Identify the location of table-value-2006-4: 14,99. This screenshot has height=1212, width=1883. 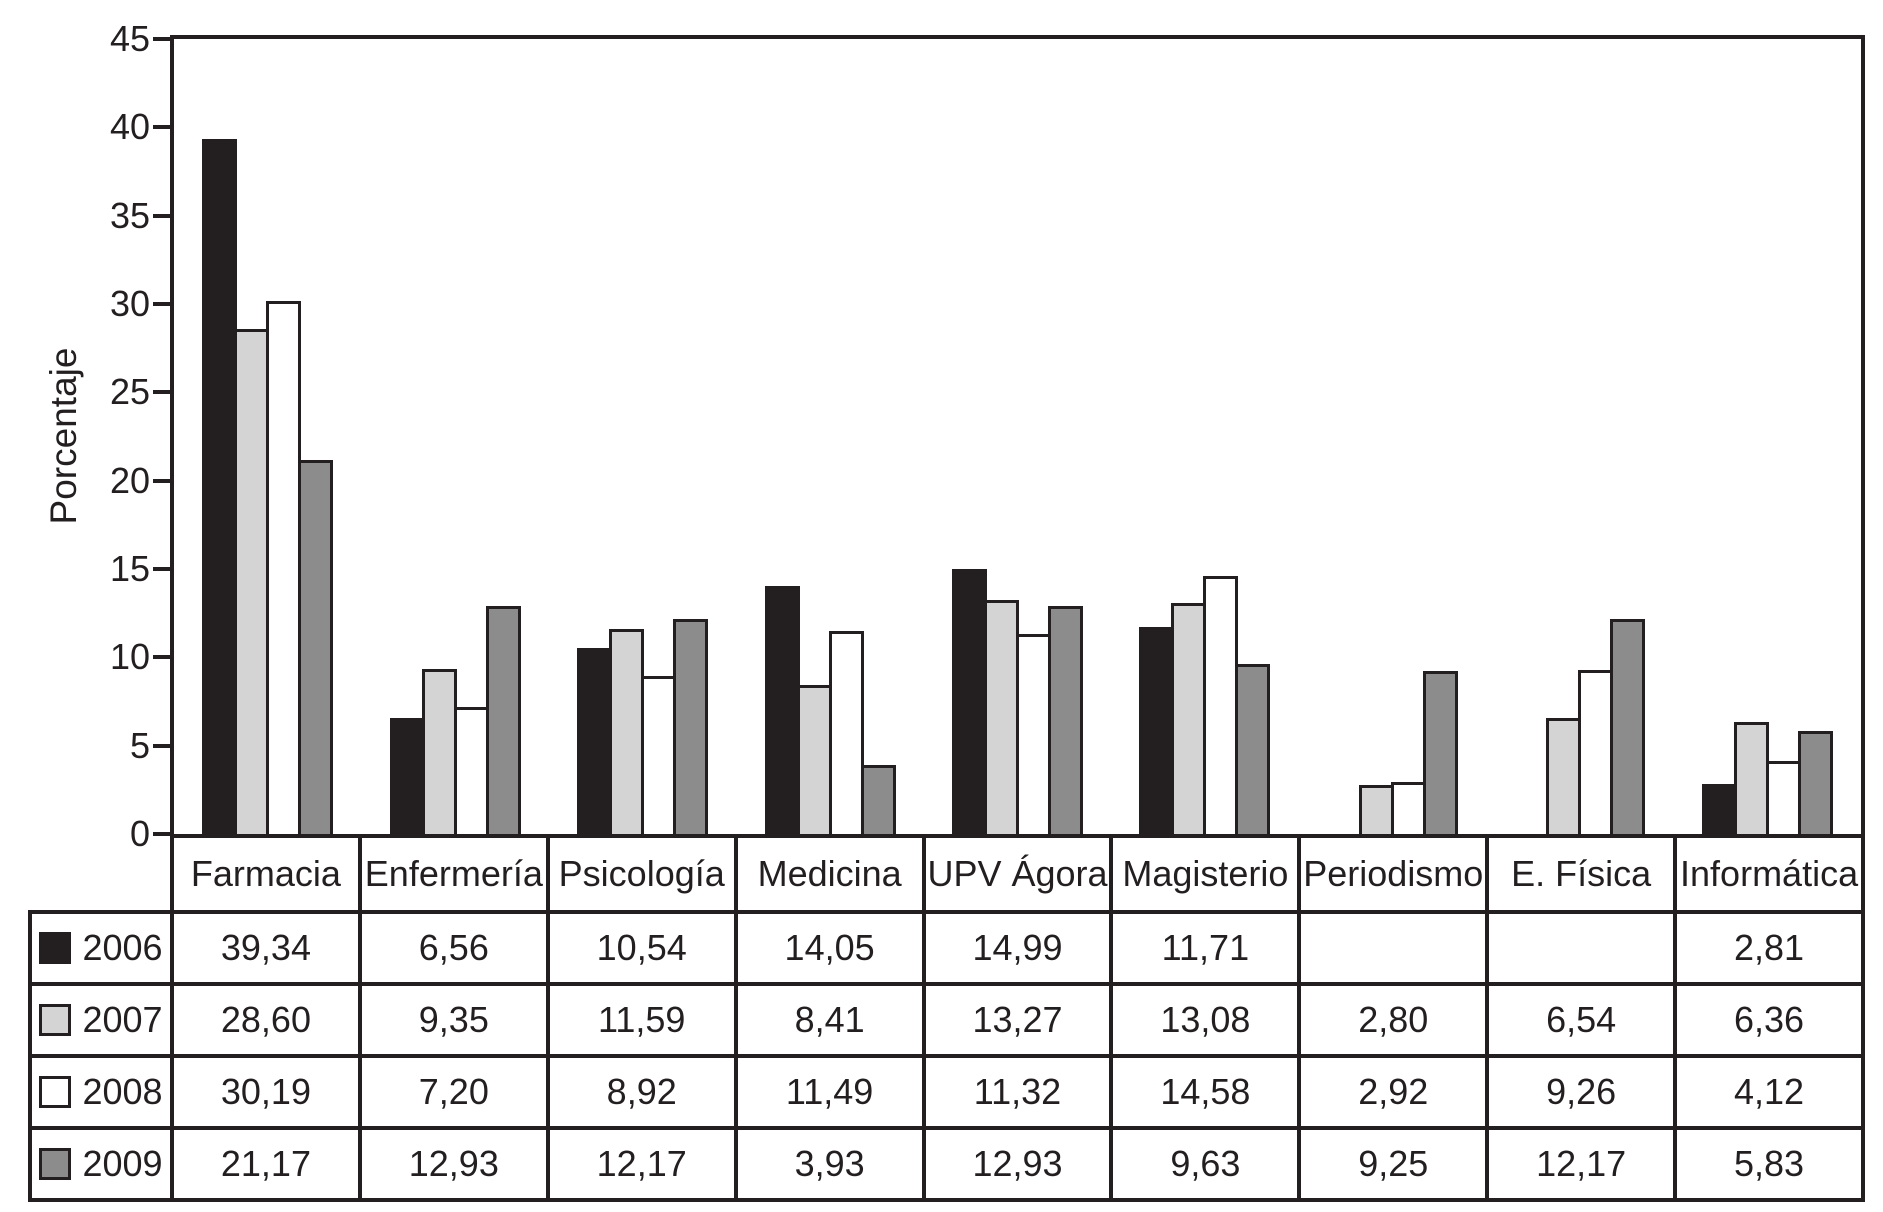
(1019, 950).